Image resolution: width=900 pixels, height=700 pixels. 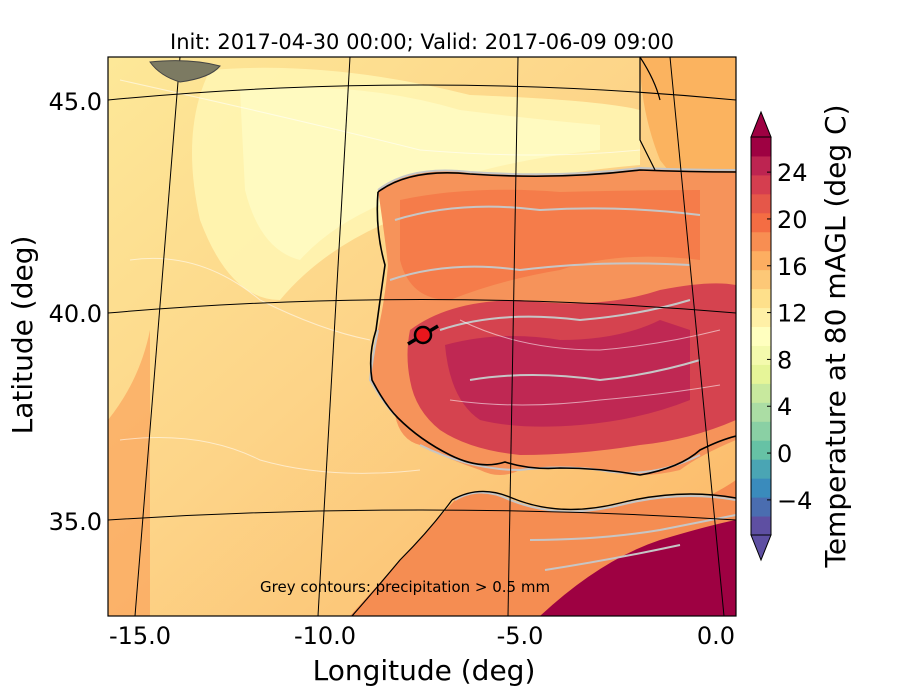 I want to click on terrain-feature, so click(x=185, y=71).